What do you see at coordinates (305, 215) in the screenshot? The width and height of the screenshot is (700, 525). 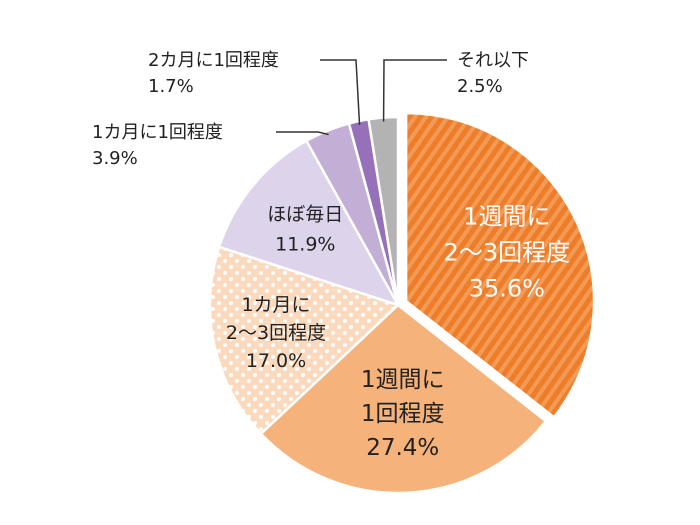 I see `slice-label-line-4: ほぼ毎日` at bounding box center [305, 215].